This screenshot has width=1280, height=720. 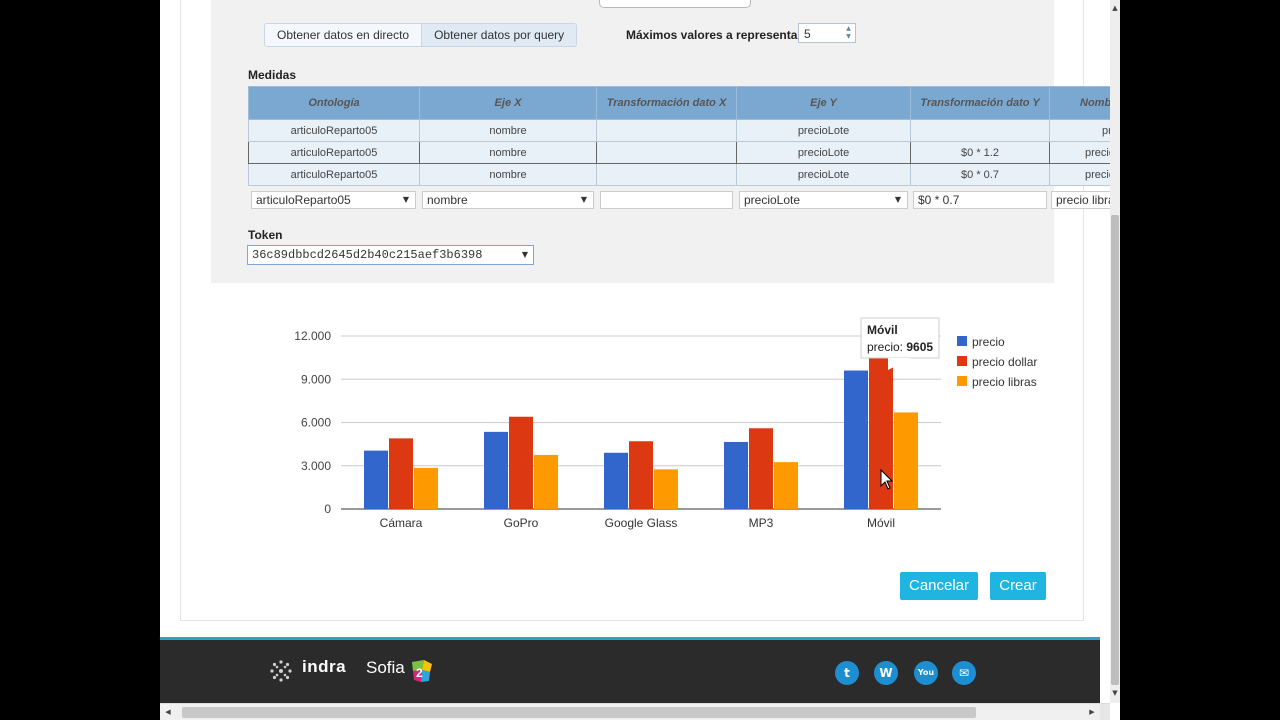 What do you see at coordinates (988, 342) in the screenshot?
I see `legend-label: precio` at bounding box center [988, 342].